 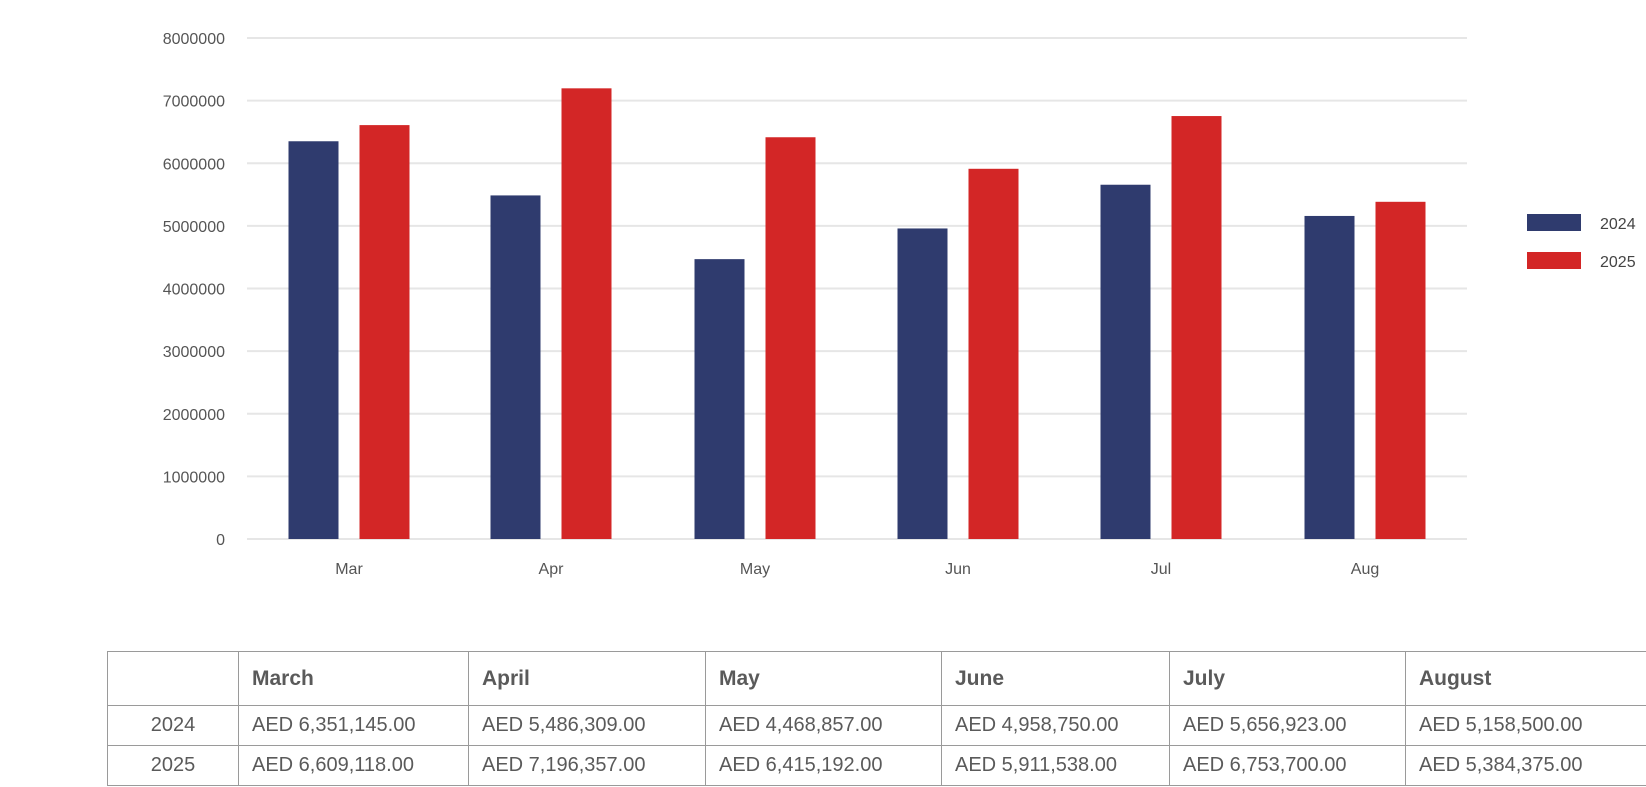 I want to click on table-cell: AED 6,609,118.00, so click(x=353, y=765).